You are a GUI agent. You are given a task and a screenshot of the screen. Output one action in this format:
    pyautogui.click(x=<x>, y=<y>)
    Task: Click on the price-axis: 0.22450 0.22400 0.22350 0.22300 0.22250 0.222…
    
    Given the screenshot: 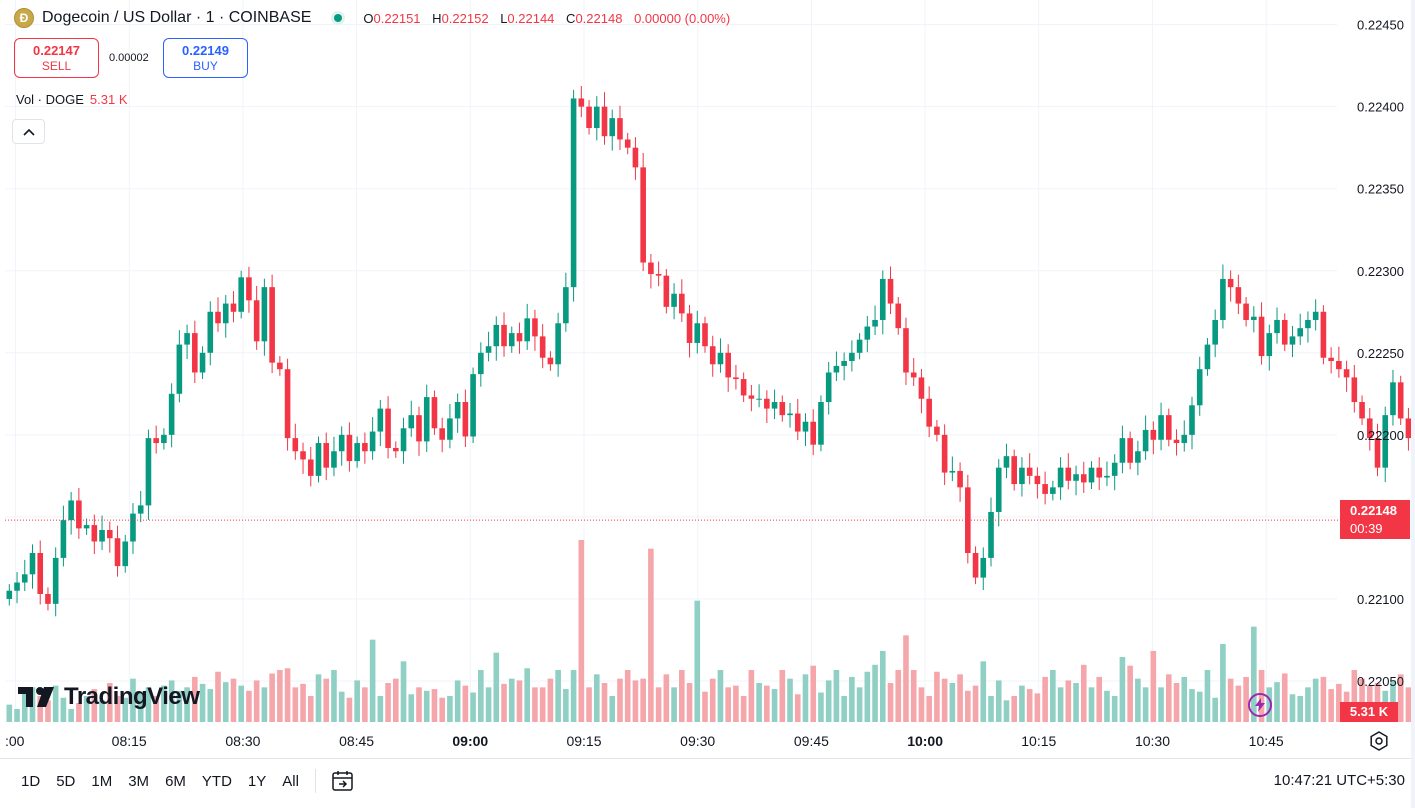 What is the action you would take?
    pyautogui.click(x=1380, y=353)
    